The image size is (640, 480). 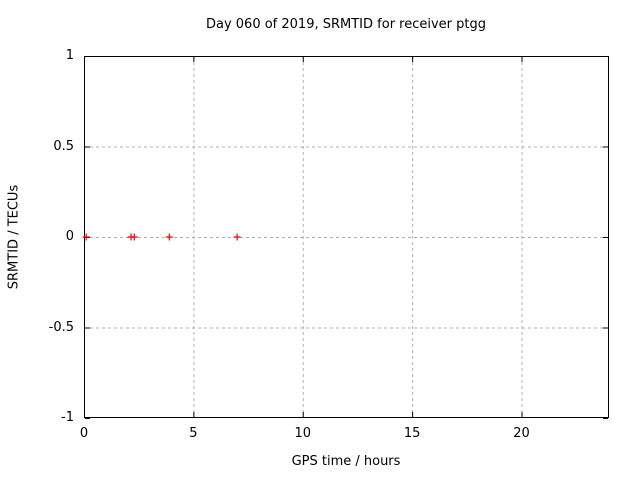 What do you see at coordinates (69, 236) in the screenshot?
I see `y-tick-label-0: 0` at bounding box center [69, 236].